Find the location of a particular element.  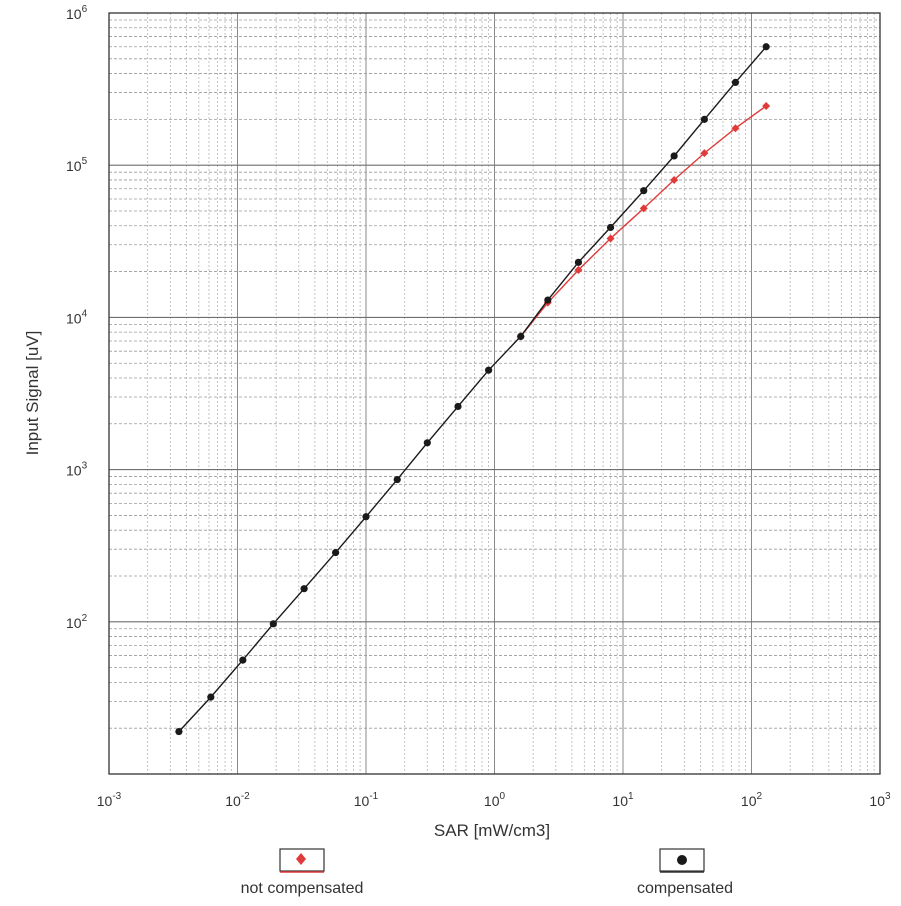

legend-item-not-compensated: not compensated is located at coordinates (302, 872).